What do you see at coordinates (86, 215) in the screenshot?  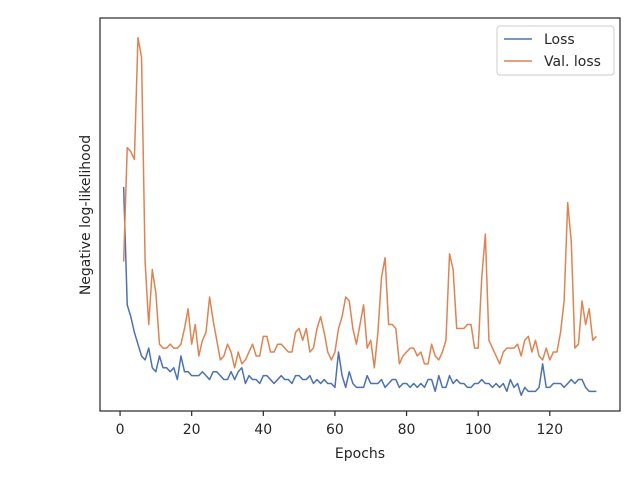 I see `y-axis-label: Negative log-likelihood` at bounding box center [86, 215].